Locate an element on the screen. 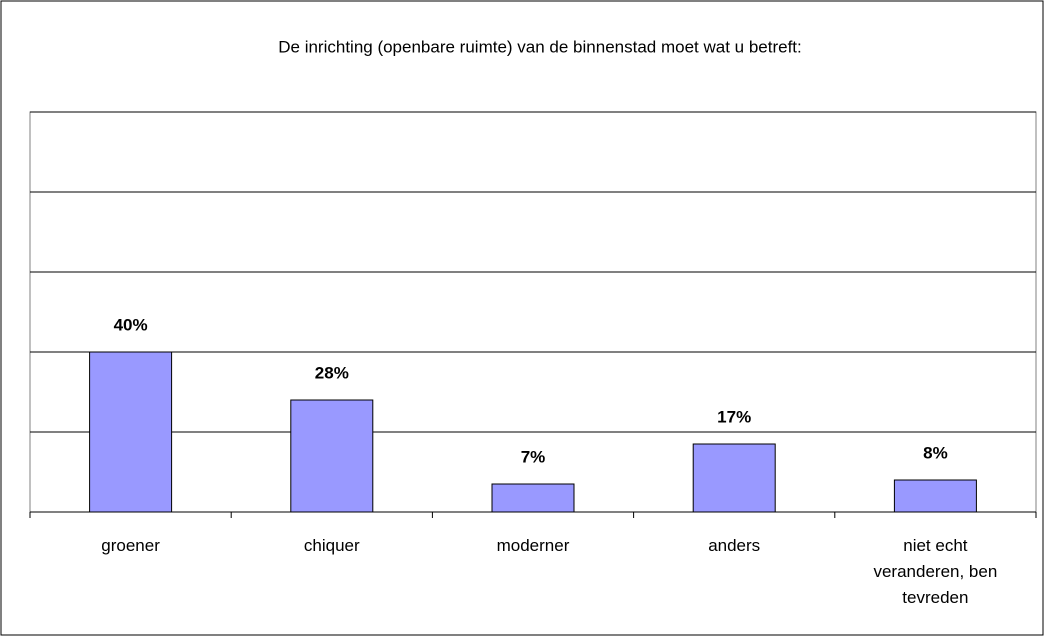 Image resolution: width=1045 pixels, height=637 pixels. x-tick-label: niet echt veranderen, ben tevreden is located at coordinates (935, 571).